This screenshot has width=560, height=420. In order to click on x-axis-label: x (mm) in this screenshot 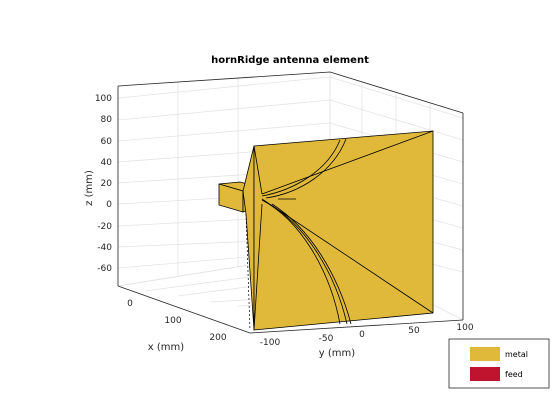, I will do `click(166, 347)`.